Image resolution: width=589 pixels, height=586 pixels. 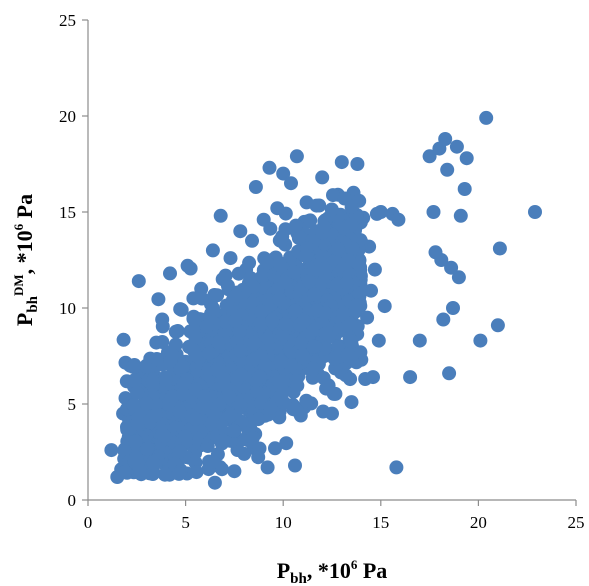 What do you see at coordinates (185, 522) in the screenshot?
I see `x-tick-label: 5` at bounding box center [185, 522].